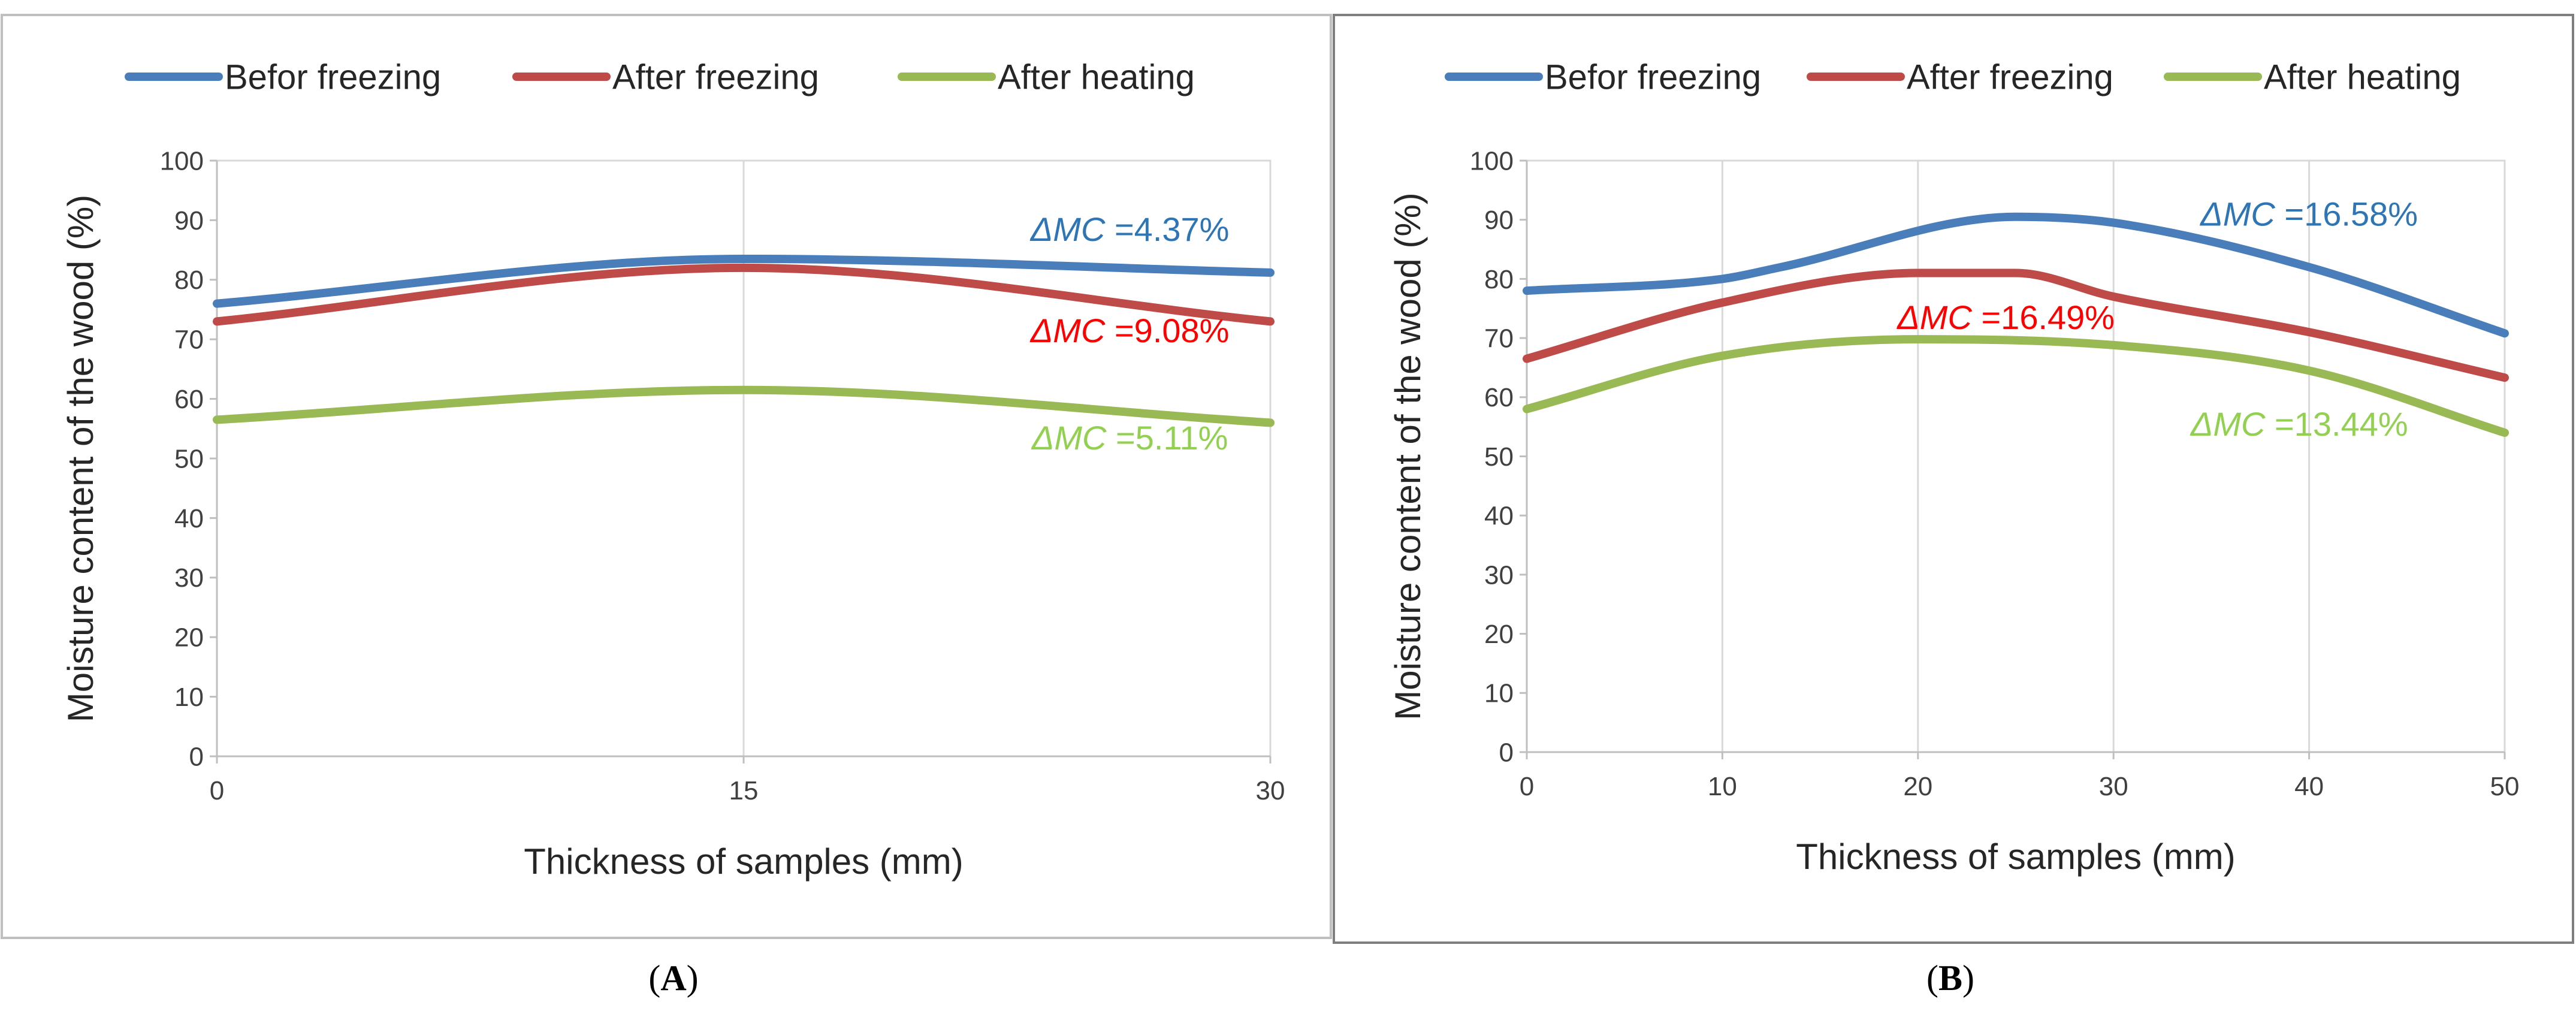 This screenshot has height=1011, width=2576. I want to click on annotation: ΔMC =9.08%, so click(1130, 330).